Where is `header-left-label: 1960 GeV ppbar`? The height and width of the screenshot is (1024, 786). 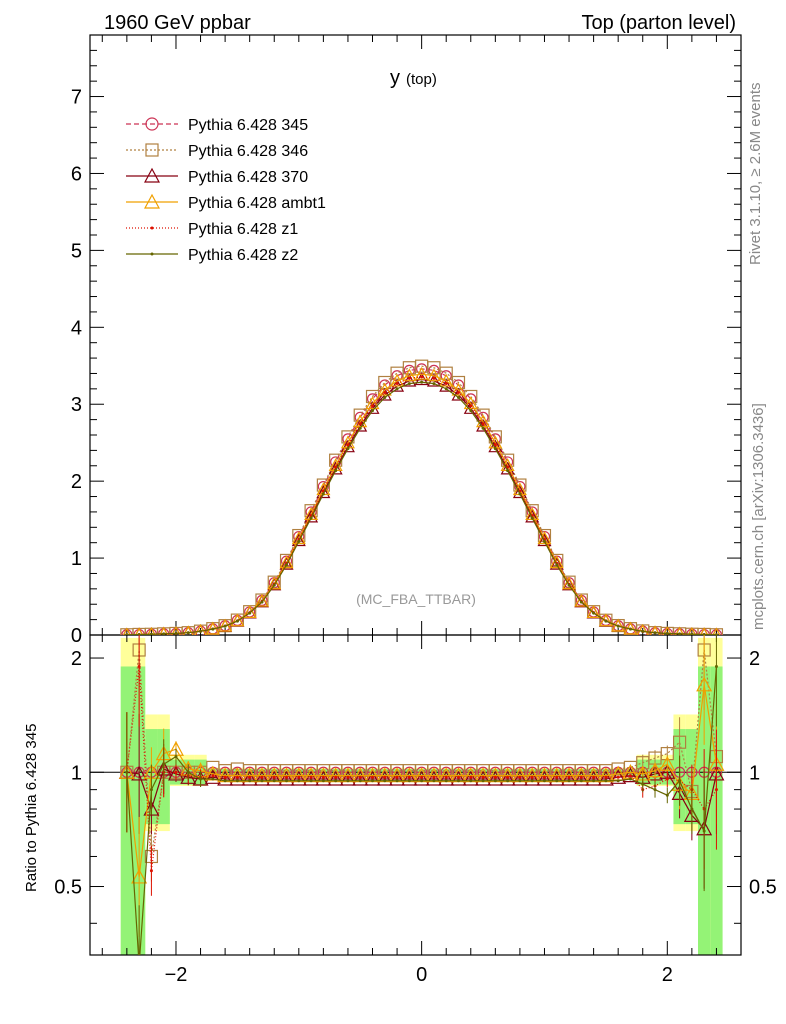 header-left-label: 1960 GeV ppbar is located at coordinates (177, 23).